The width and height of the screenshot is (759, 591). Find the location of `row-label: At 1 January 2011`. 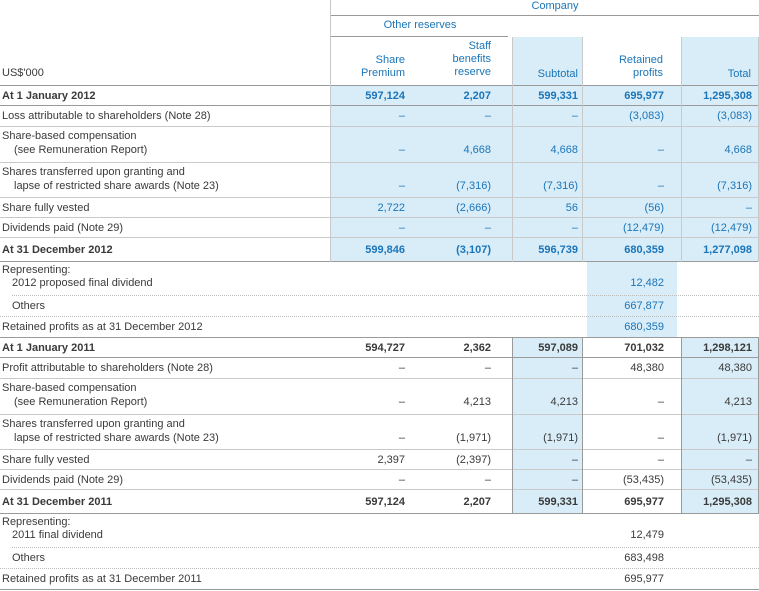

row-label: At 1 January 2011 is located at coordinates (48, 348).